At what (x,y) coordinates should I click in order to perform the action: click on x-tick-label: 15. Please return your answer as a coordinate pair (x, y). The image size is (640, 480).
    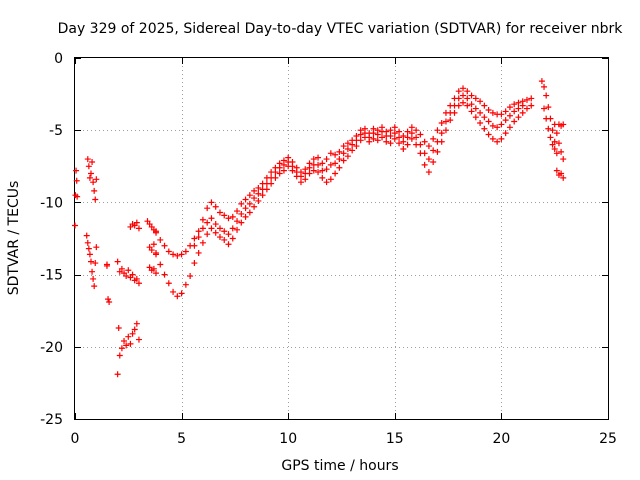
    Looking at the image, I should click on (395, 439).